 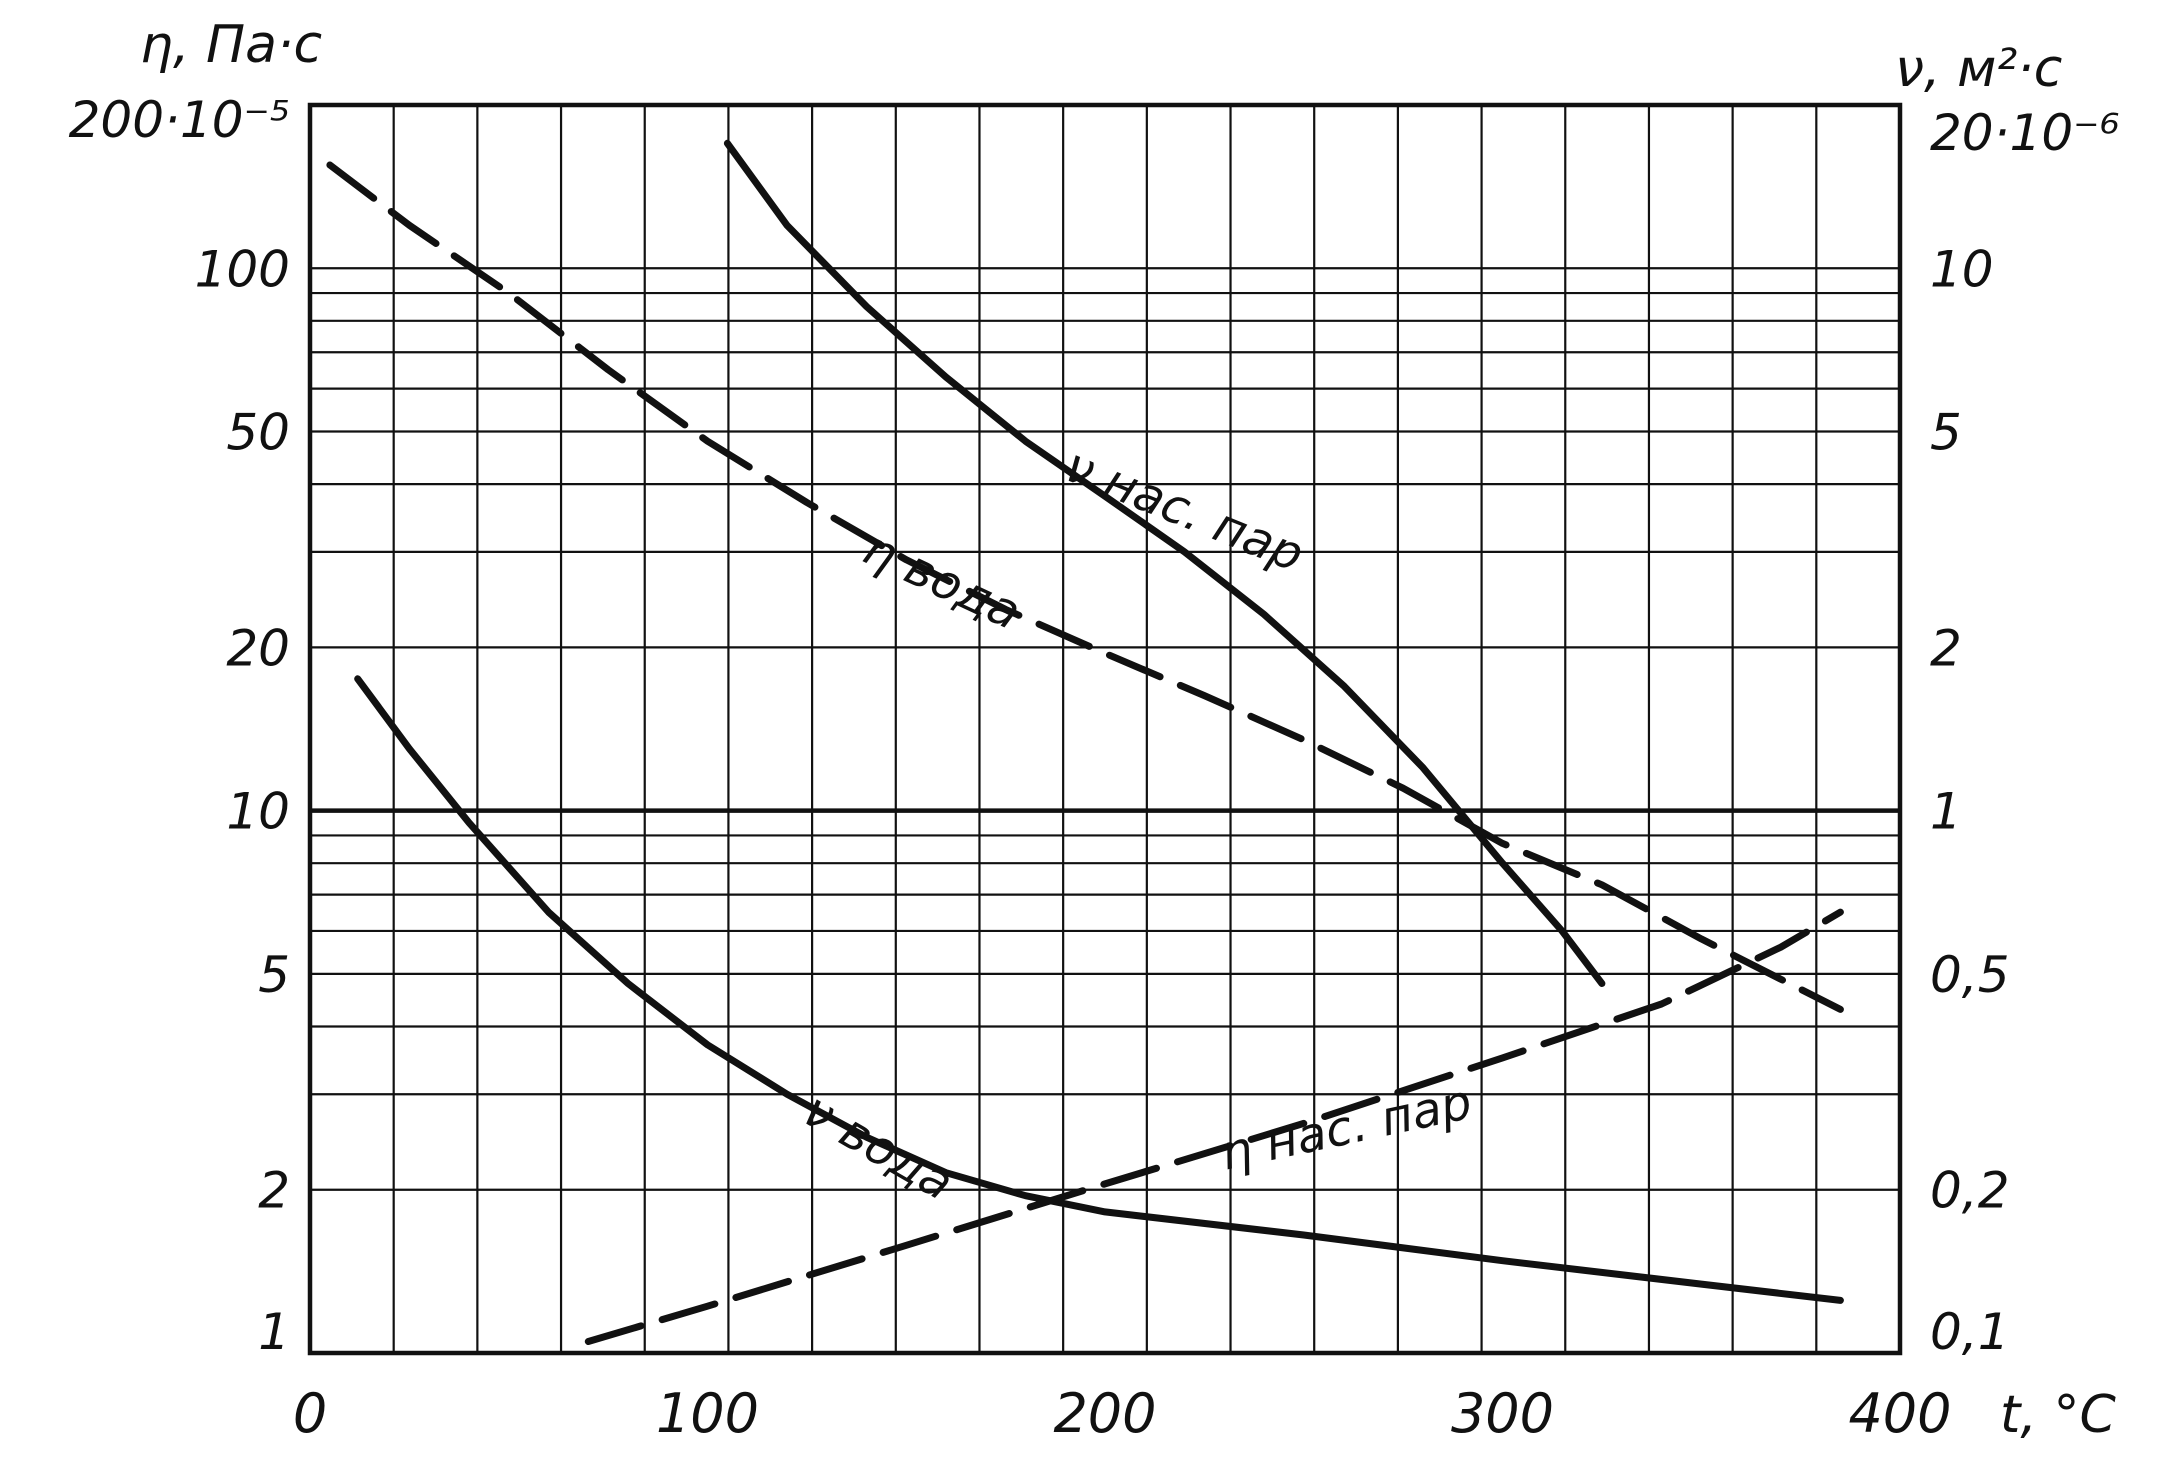 What do you see at coordinates (258, 648) in the screenshot?
I see `left-tick-label: 20` at bounding box center [258, 648].